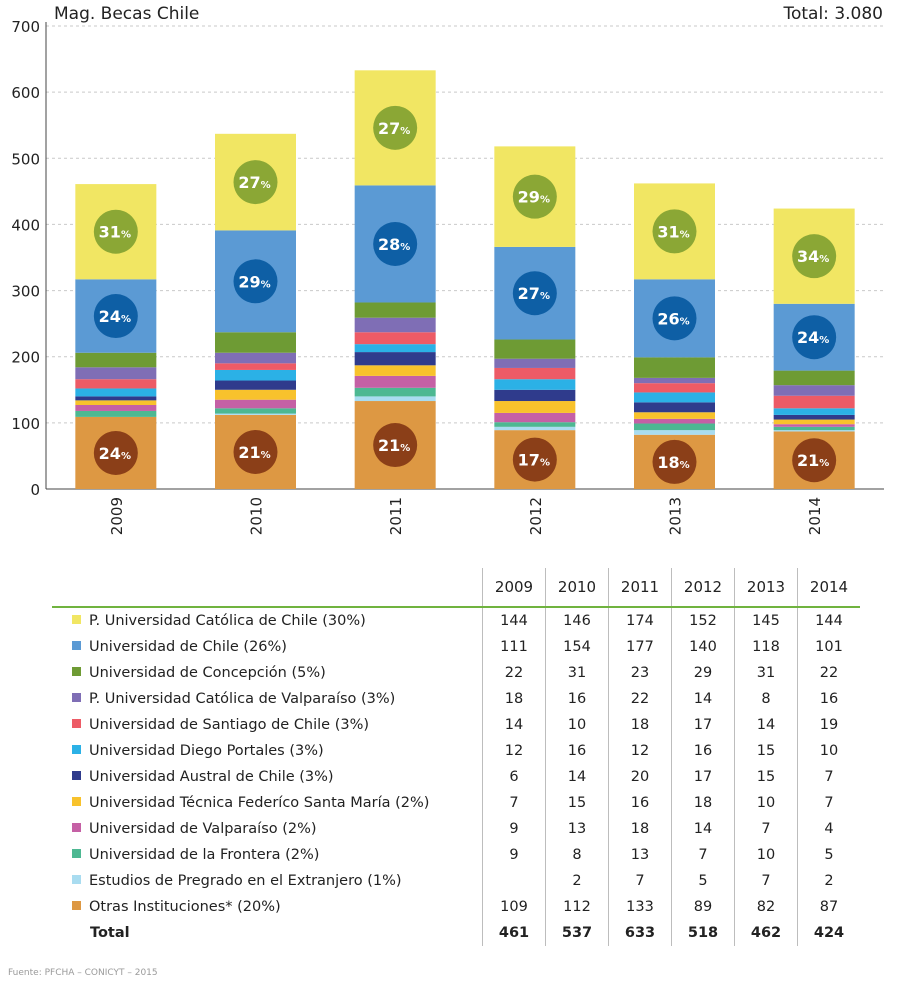 The image size is (900, 987). Describe the element at coordinates (188, 647) in the screenshot. I see `table-row-label-text: Universidad de Chile (26%)` at that location.